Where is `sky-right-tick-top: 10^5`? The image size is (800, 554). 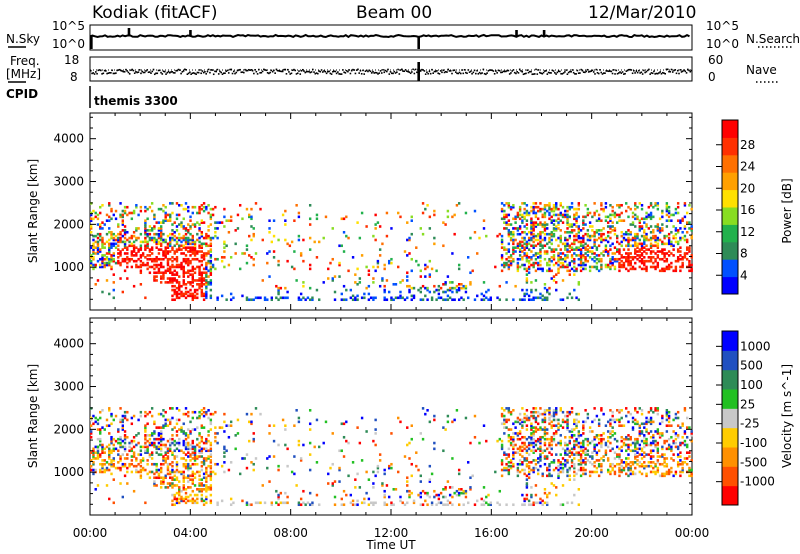 sky-right-tick-top: 10^5 is located at coordinates (722, 26).